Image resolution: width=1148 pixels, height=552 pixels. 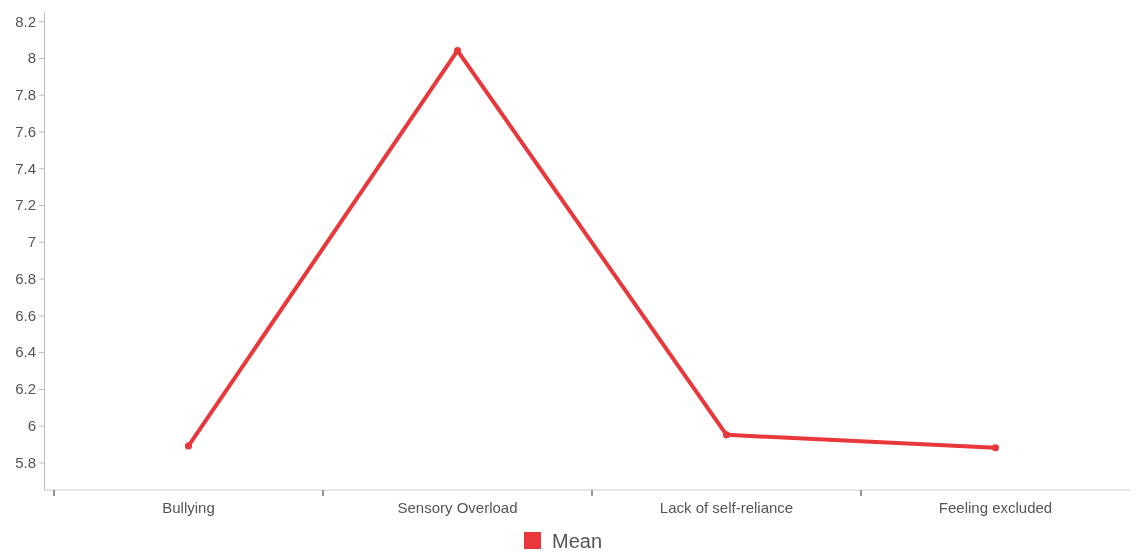 What do you see at coordinates (188, 507) in the screenshot?
I see `x-tick-label: Bullying` at bounding box center [188, 507].